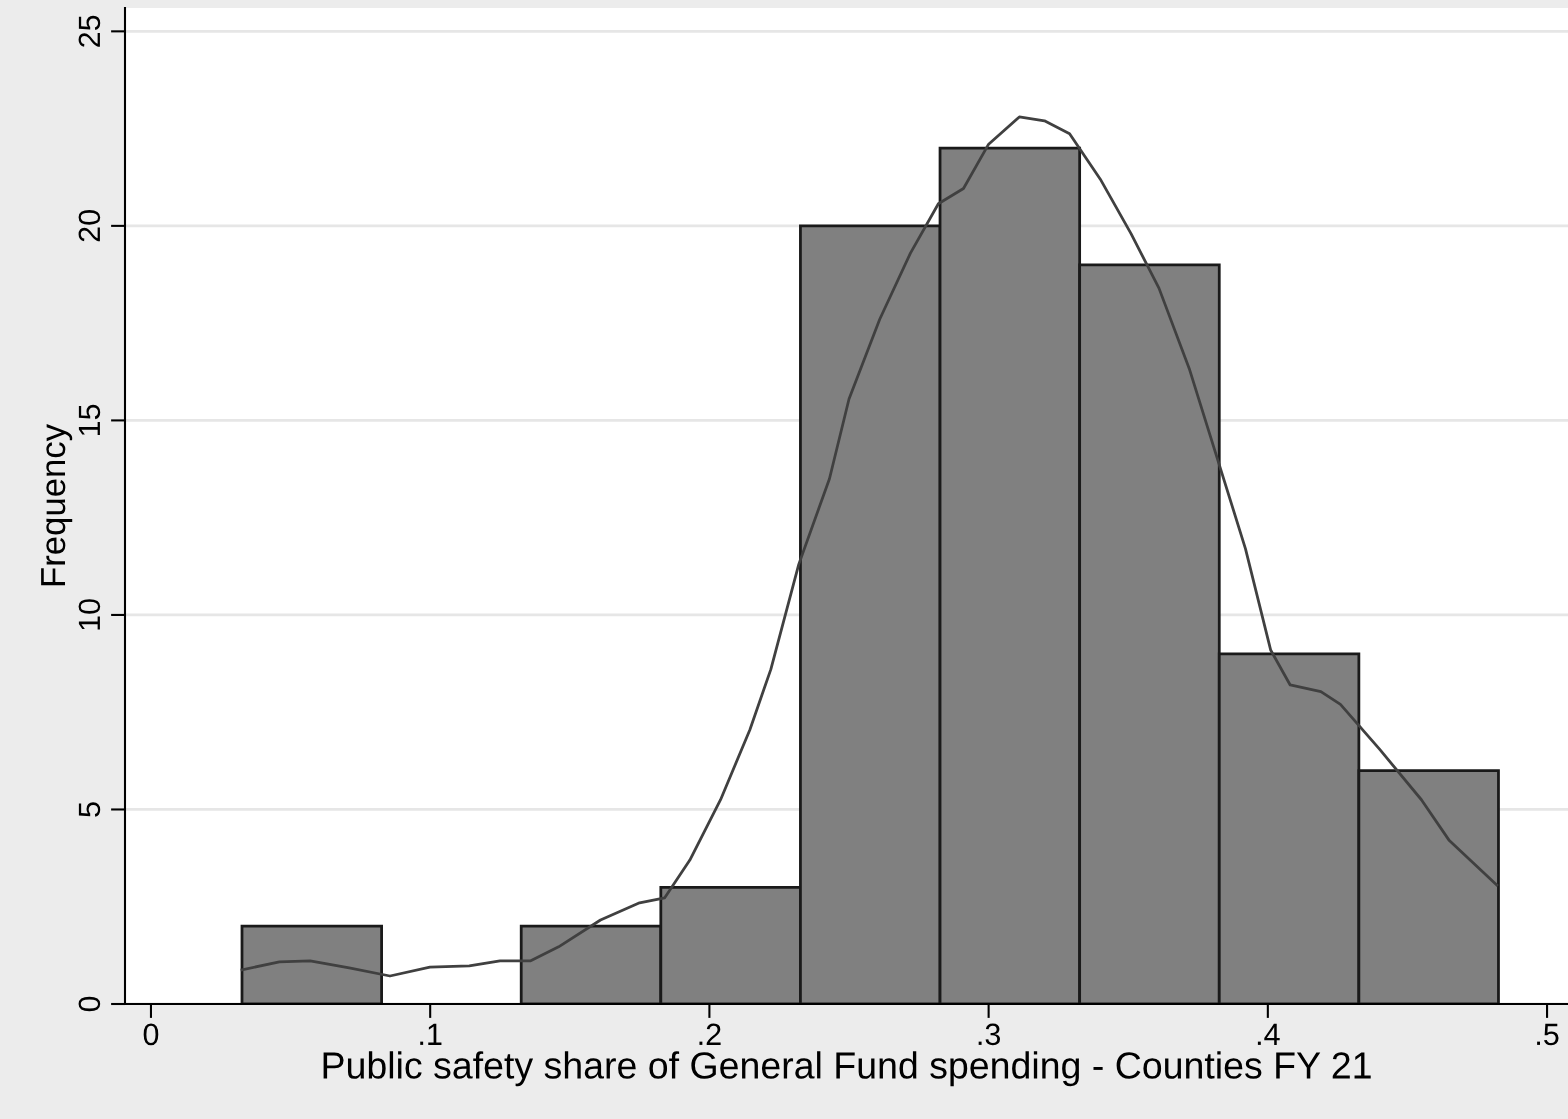 The width and height of the screenshot is (1568, 1119). What do you see at coordinates (710, 1034) in the screenshot?
I see `x-tick-label: .2` at bounding box center [710, 1034].